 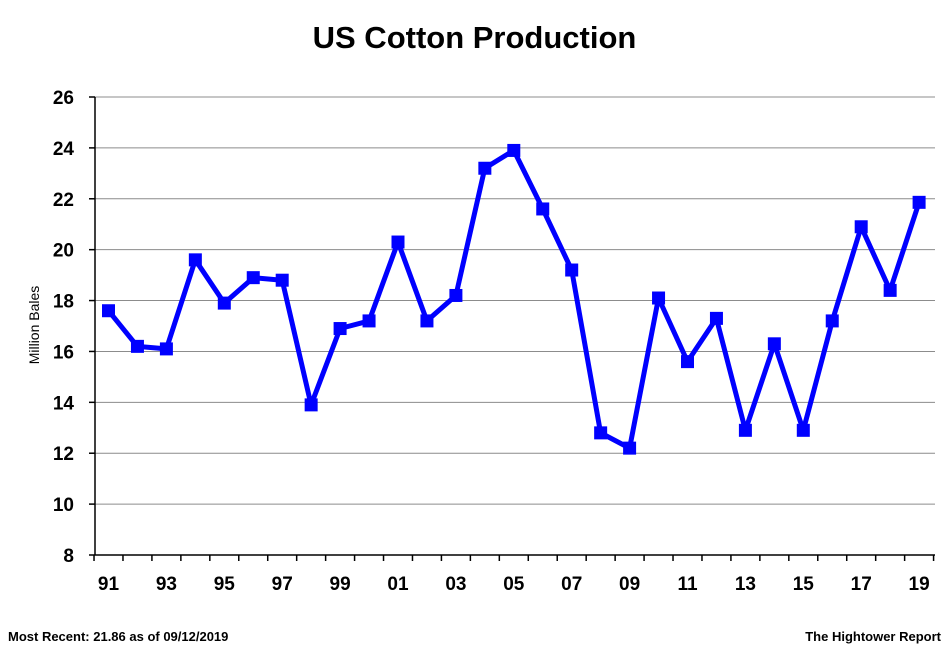 I want to click on x-tick-label: 03, so click(x=455, y=584).